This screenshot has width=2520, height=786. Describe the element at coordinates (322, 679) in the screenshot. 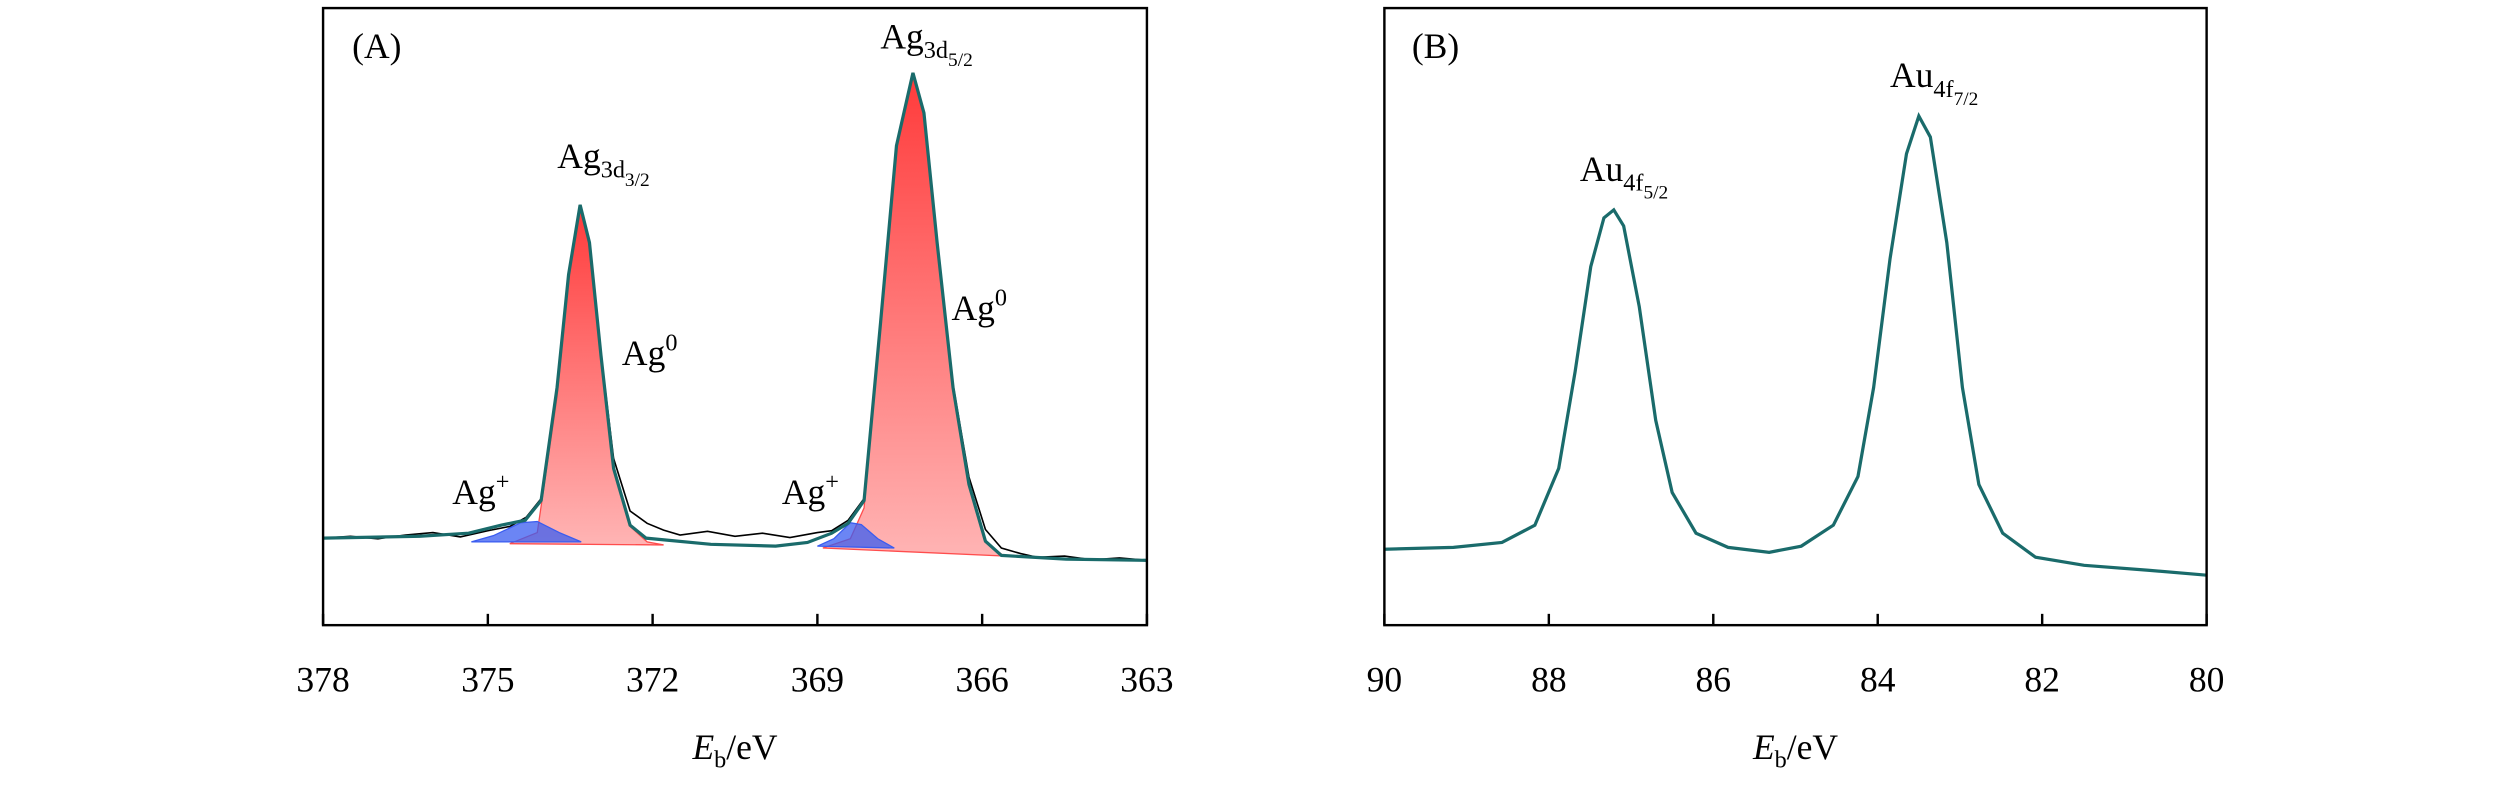

I see `x-tick-label: 378` at that location.